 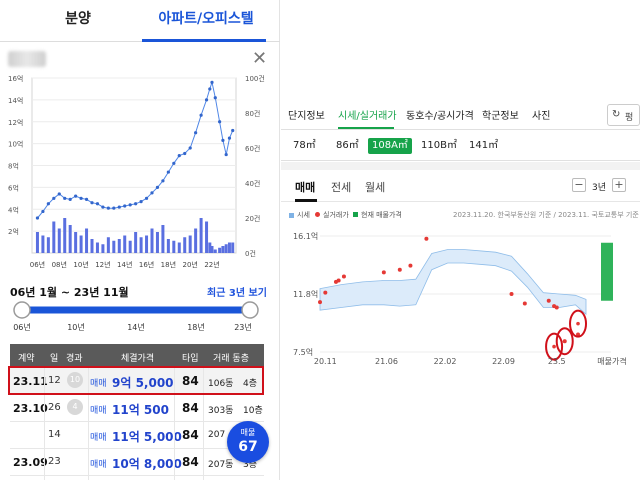 I want to click on tab-sale: 매매, so click(x=305, y=187).